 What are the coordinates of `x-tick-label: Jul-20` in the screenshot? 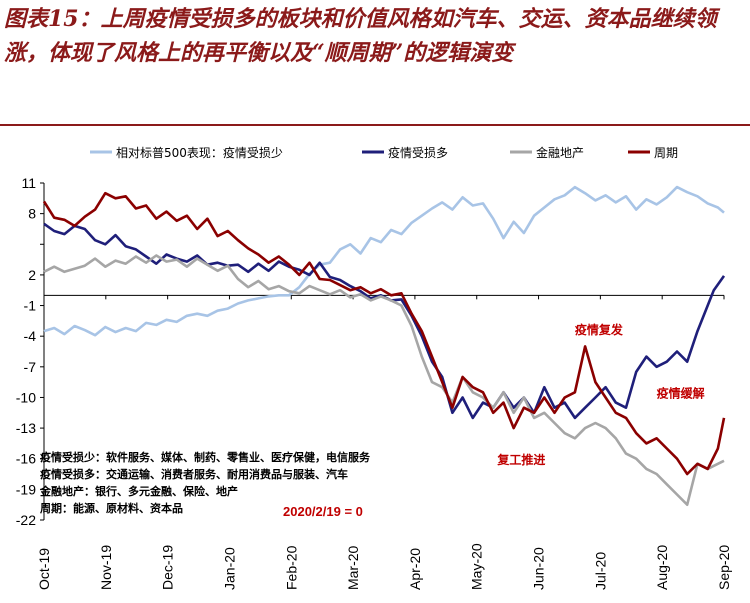 It's located at (600, 571).